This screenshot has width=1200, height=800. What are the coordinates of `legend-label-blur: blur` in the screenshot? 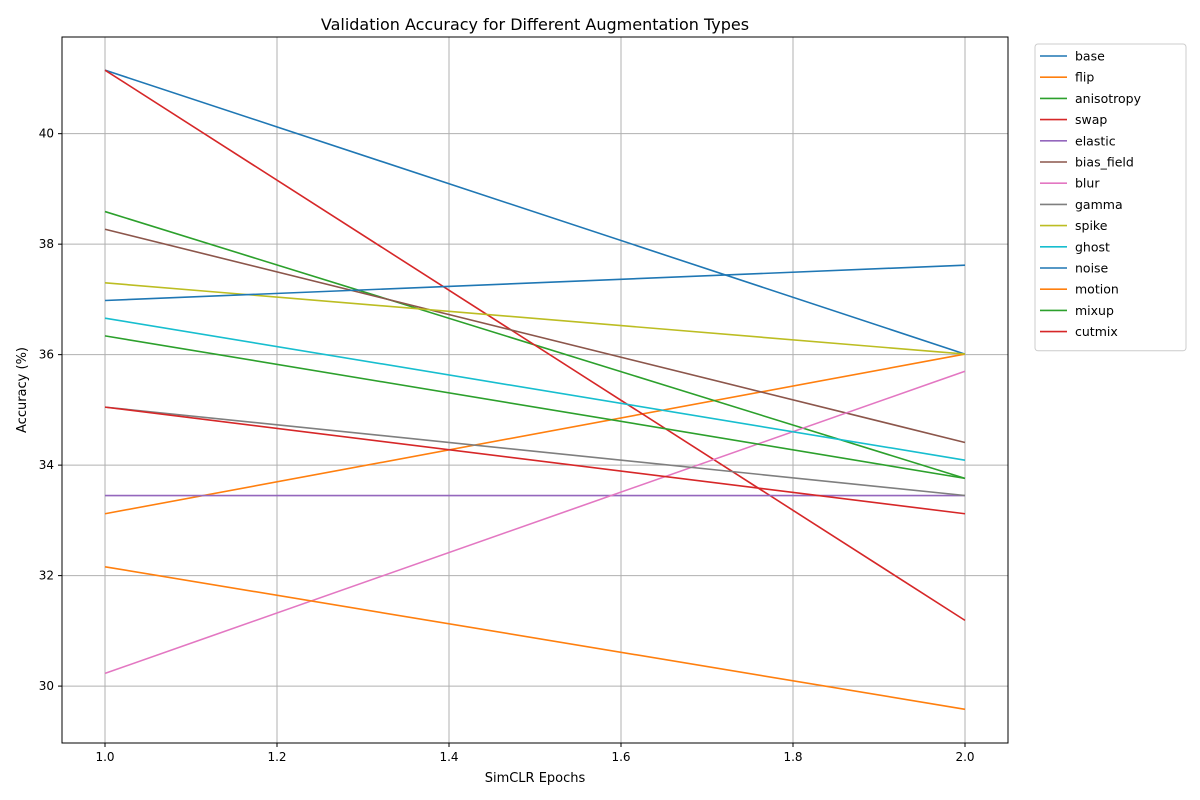 It's located at (1087, 183).